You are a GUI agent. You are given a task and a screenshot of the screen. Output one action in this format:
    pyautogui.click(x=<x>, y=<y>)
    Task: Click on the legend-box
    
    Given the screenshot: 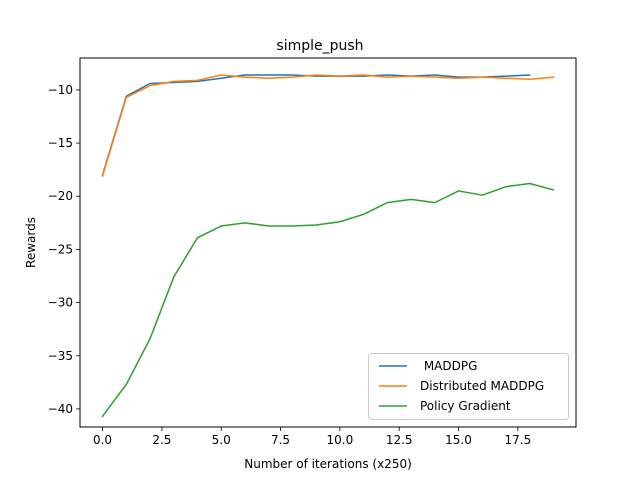 What is the action you would take?
    pyautogui.click(x=468, y=386)
    